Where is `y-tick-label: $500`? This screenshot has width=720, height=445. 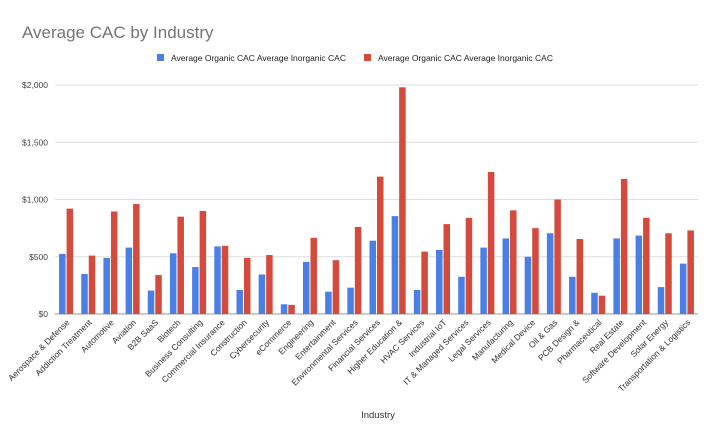
y-tick-label: $500 is located at coordinates (38, 257).